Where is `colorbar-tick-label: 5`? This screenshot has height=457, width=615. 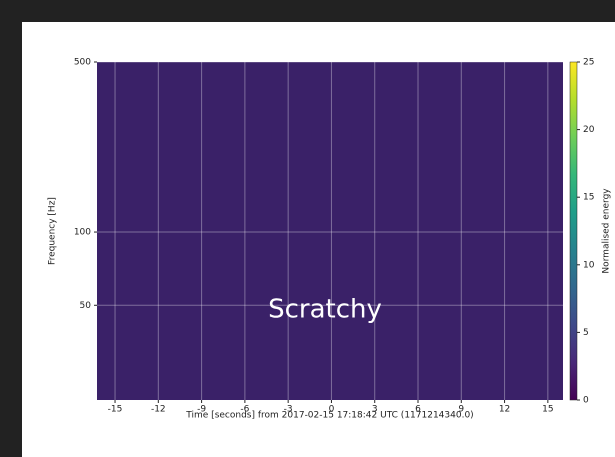 colorbar-tick-label: 5 is located at coordinates (586, 333).